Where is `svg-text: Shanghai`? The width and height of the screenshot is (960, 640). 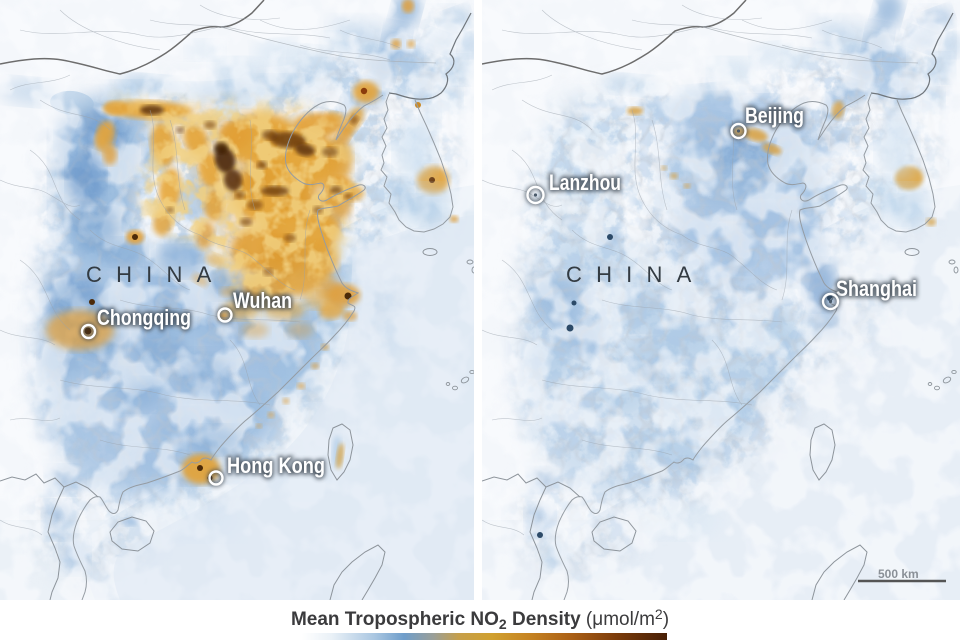
svg-text: Shanghai is located at coordinates (876, 288).